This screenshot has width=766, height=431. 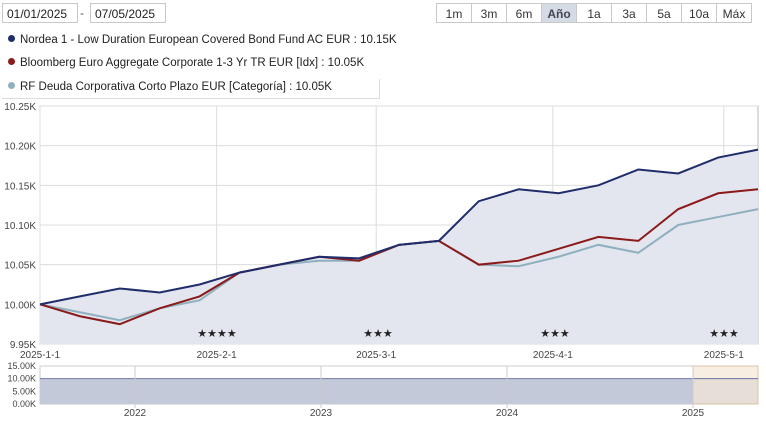 What do you see at coordinates (128, 13) in the screenshot?
I see `date-to-input: 07/05/2025` at bounding box center [128, 13].